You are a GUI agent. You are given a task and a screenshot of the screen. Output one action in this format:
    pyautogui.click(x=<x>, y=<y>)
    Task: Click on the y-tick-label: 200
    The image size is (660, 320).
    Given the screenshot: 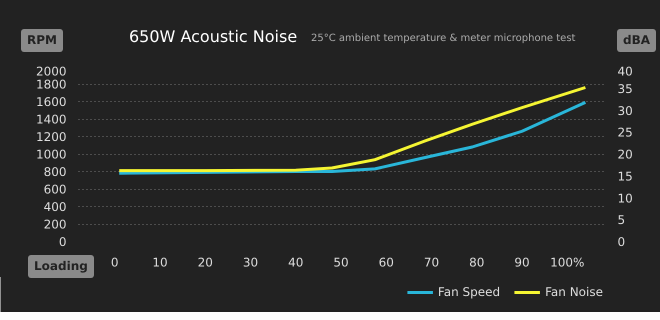 What is the action you would take?
    pyautogui.click(x=55, y=225)
    